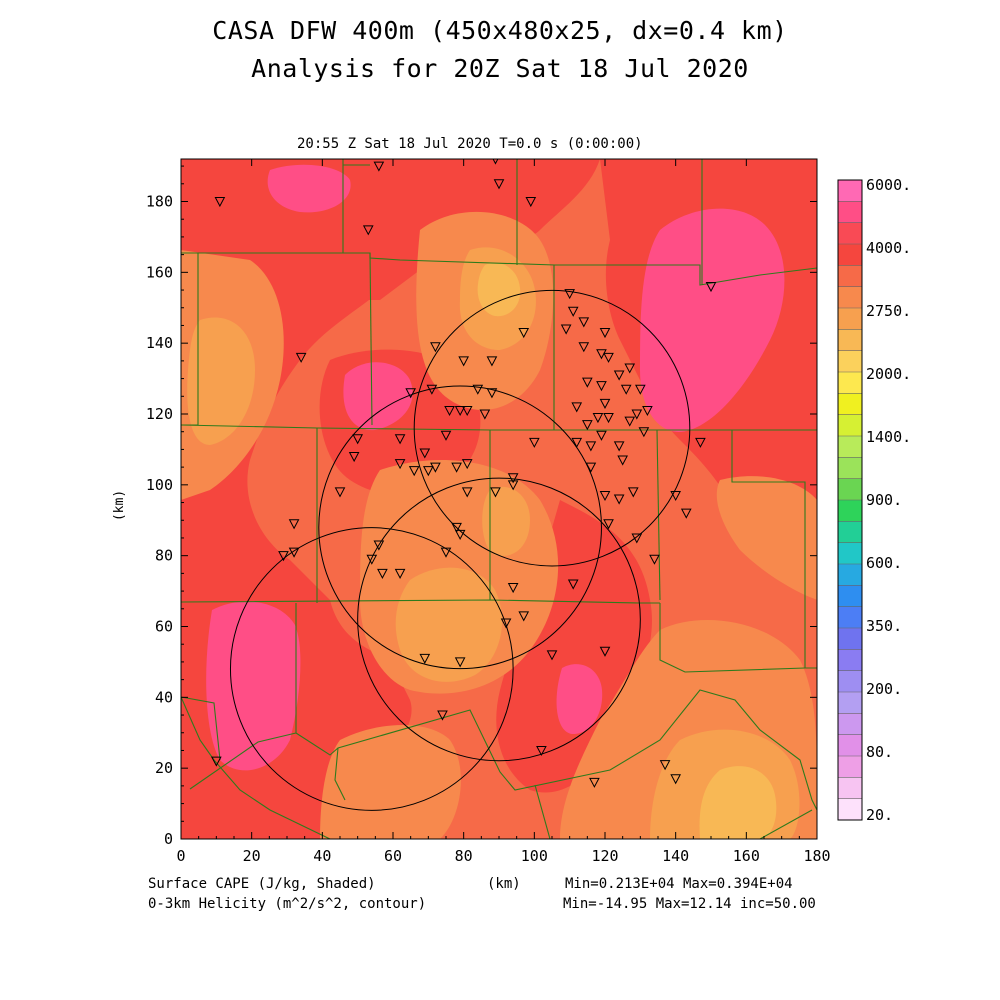  I want to click on y-tick-label: 40, so click(164, 697).